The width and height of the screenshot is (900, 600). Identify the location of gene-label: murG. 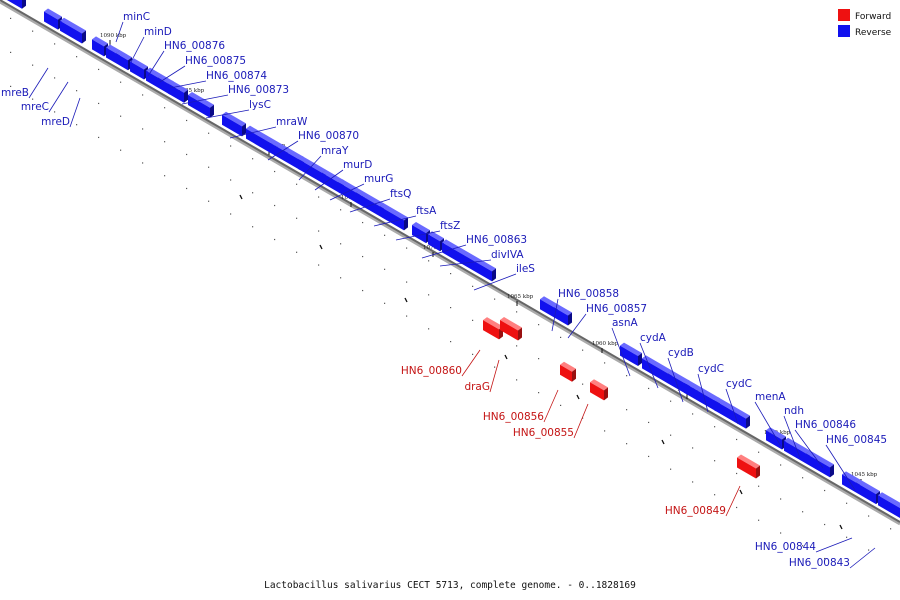
(378, 179).